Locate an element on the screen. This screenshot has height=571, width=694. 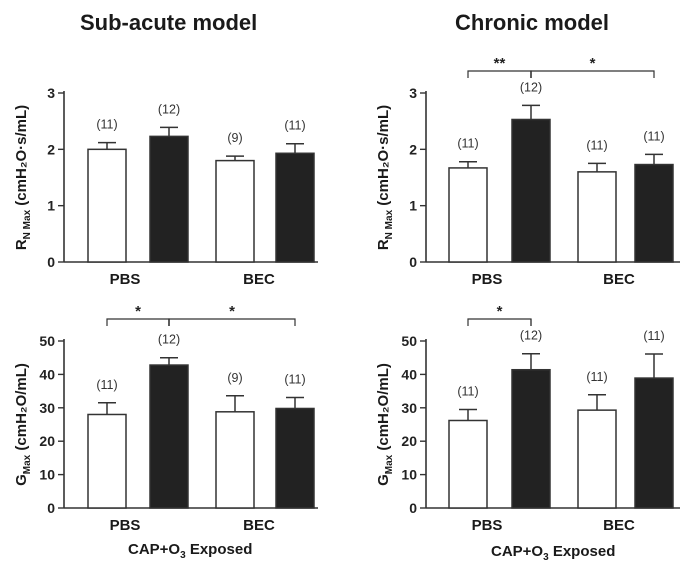
subacute-rn-y-tick-label: 3 is located at coordinates (51, 93).